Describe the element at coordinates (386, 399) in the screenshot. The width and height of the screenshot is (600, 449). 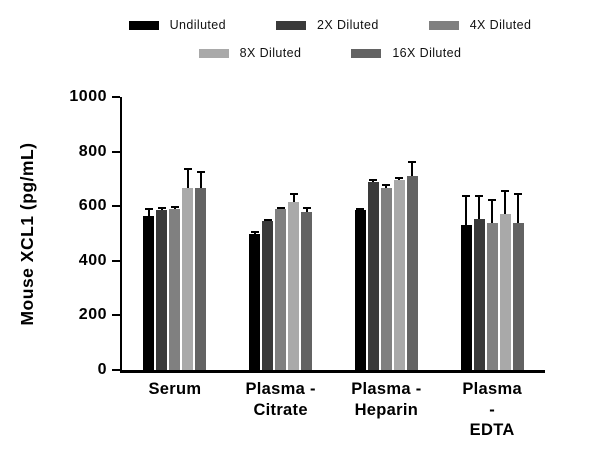
I see `x-tick-label: Plasma - Heparin` at that location.